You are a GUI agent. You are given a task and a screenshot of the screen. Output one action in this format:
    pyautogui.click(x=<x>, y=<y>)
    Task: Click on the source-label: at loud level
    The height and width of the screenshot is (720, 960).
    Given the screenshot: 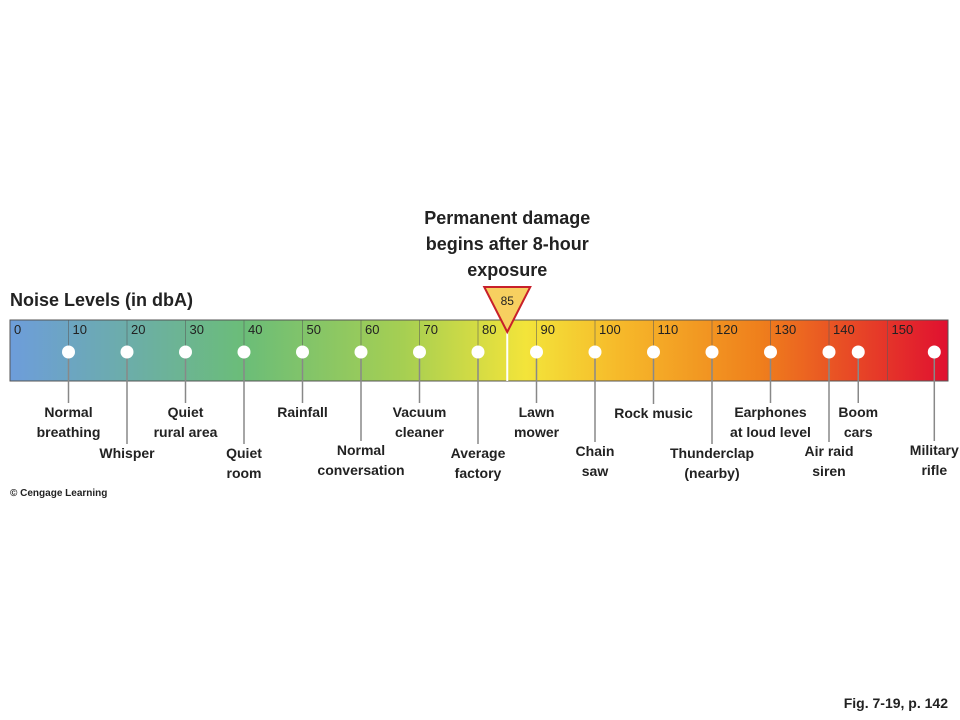 What is the action you would take?
    pyautogui.click(x=770, y=432)
    